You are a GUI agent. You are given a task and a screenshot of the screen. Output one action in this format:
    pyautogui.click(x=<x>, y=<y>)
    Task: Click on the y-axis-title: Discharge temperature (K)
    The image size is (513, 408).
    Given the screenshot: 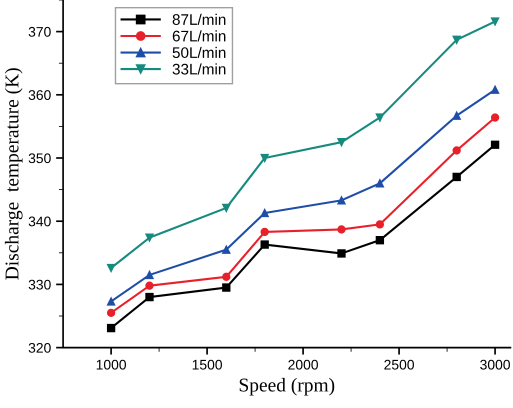 What is the action you would take?
    pyautogui.click(x=13, y=174)
    